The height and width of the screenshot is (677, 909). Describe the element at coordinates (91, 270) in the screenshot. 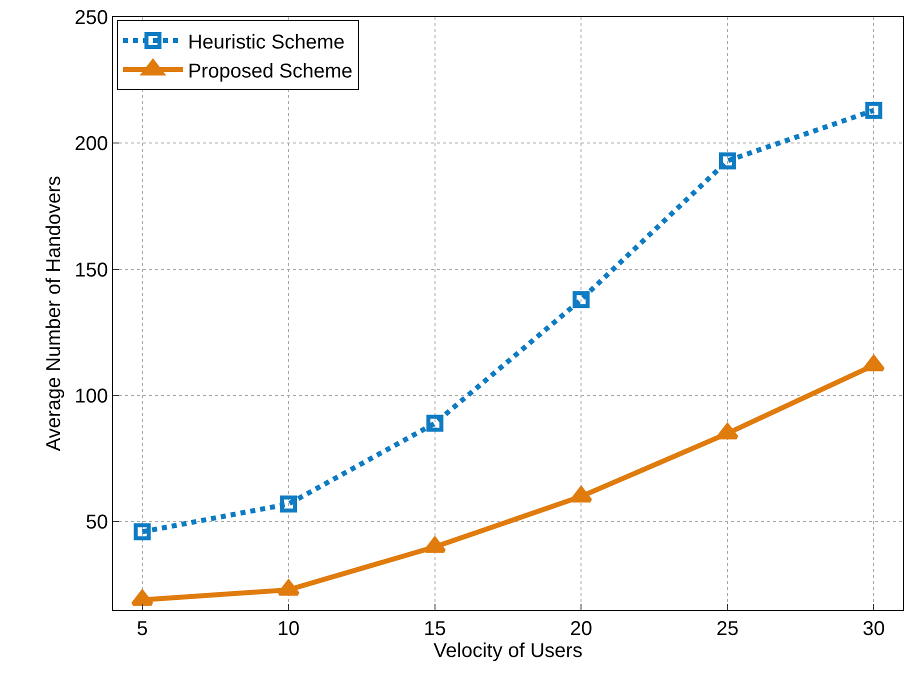

I see `y-tick-label: 150` at that location.